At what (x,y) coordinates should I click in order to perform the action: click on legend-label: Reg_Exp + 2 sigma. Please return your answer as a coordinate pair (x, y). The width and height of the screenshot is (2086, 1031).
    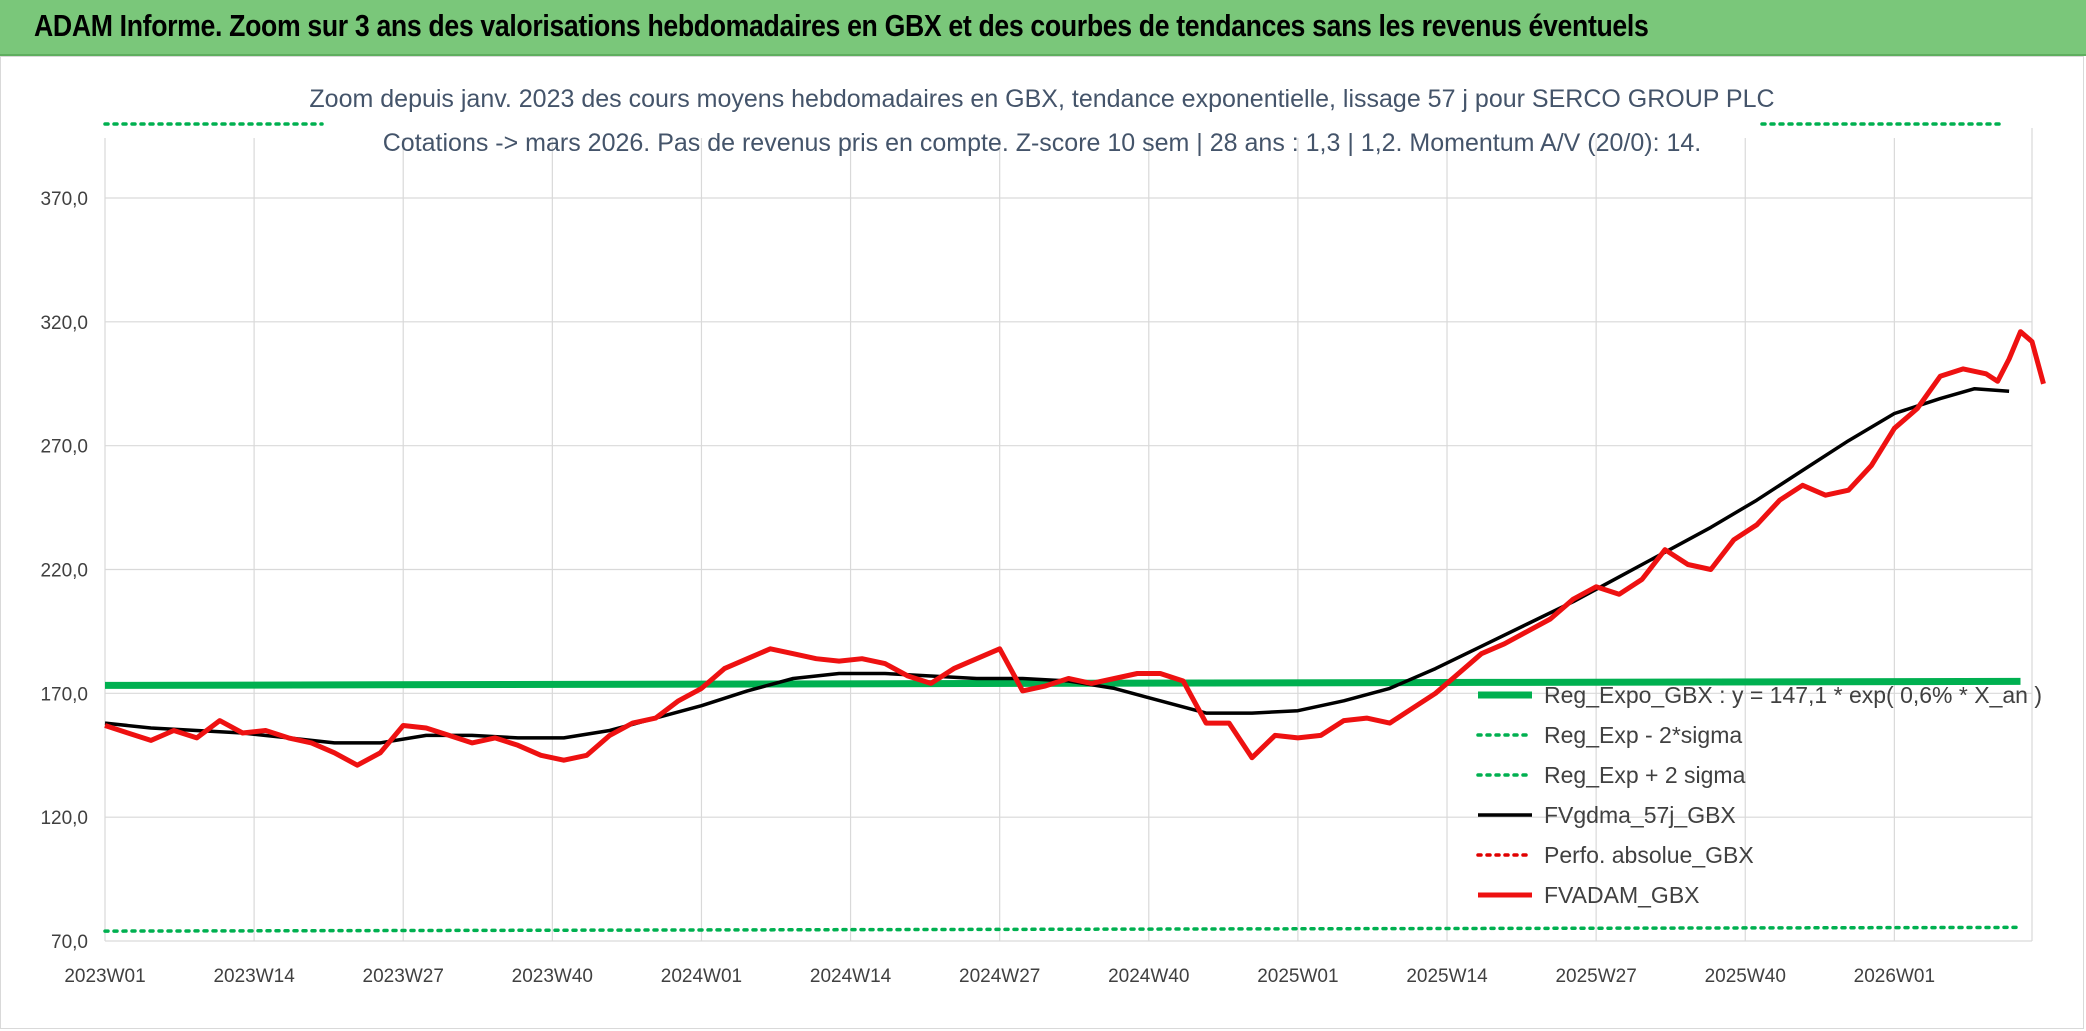
    Looking at the image, I should click on (1645, 775).